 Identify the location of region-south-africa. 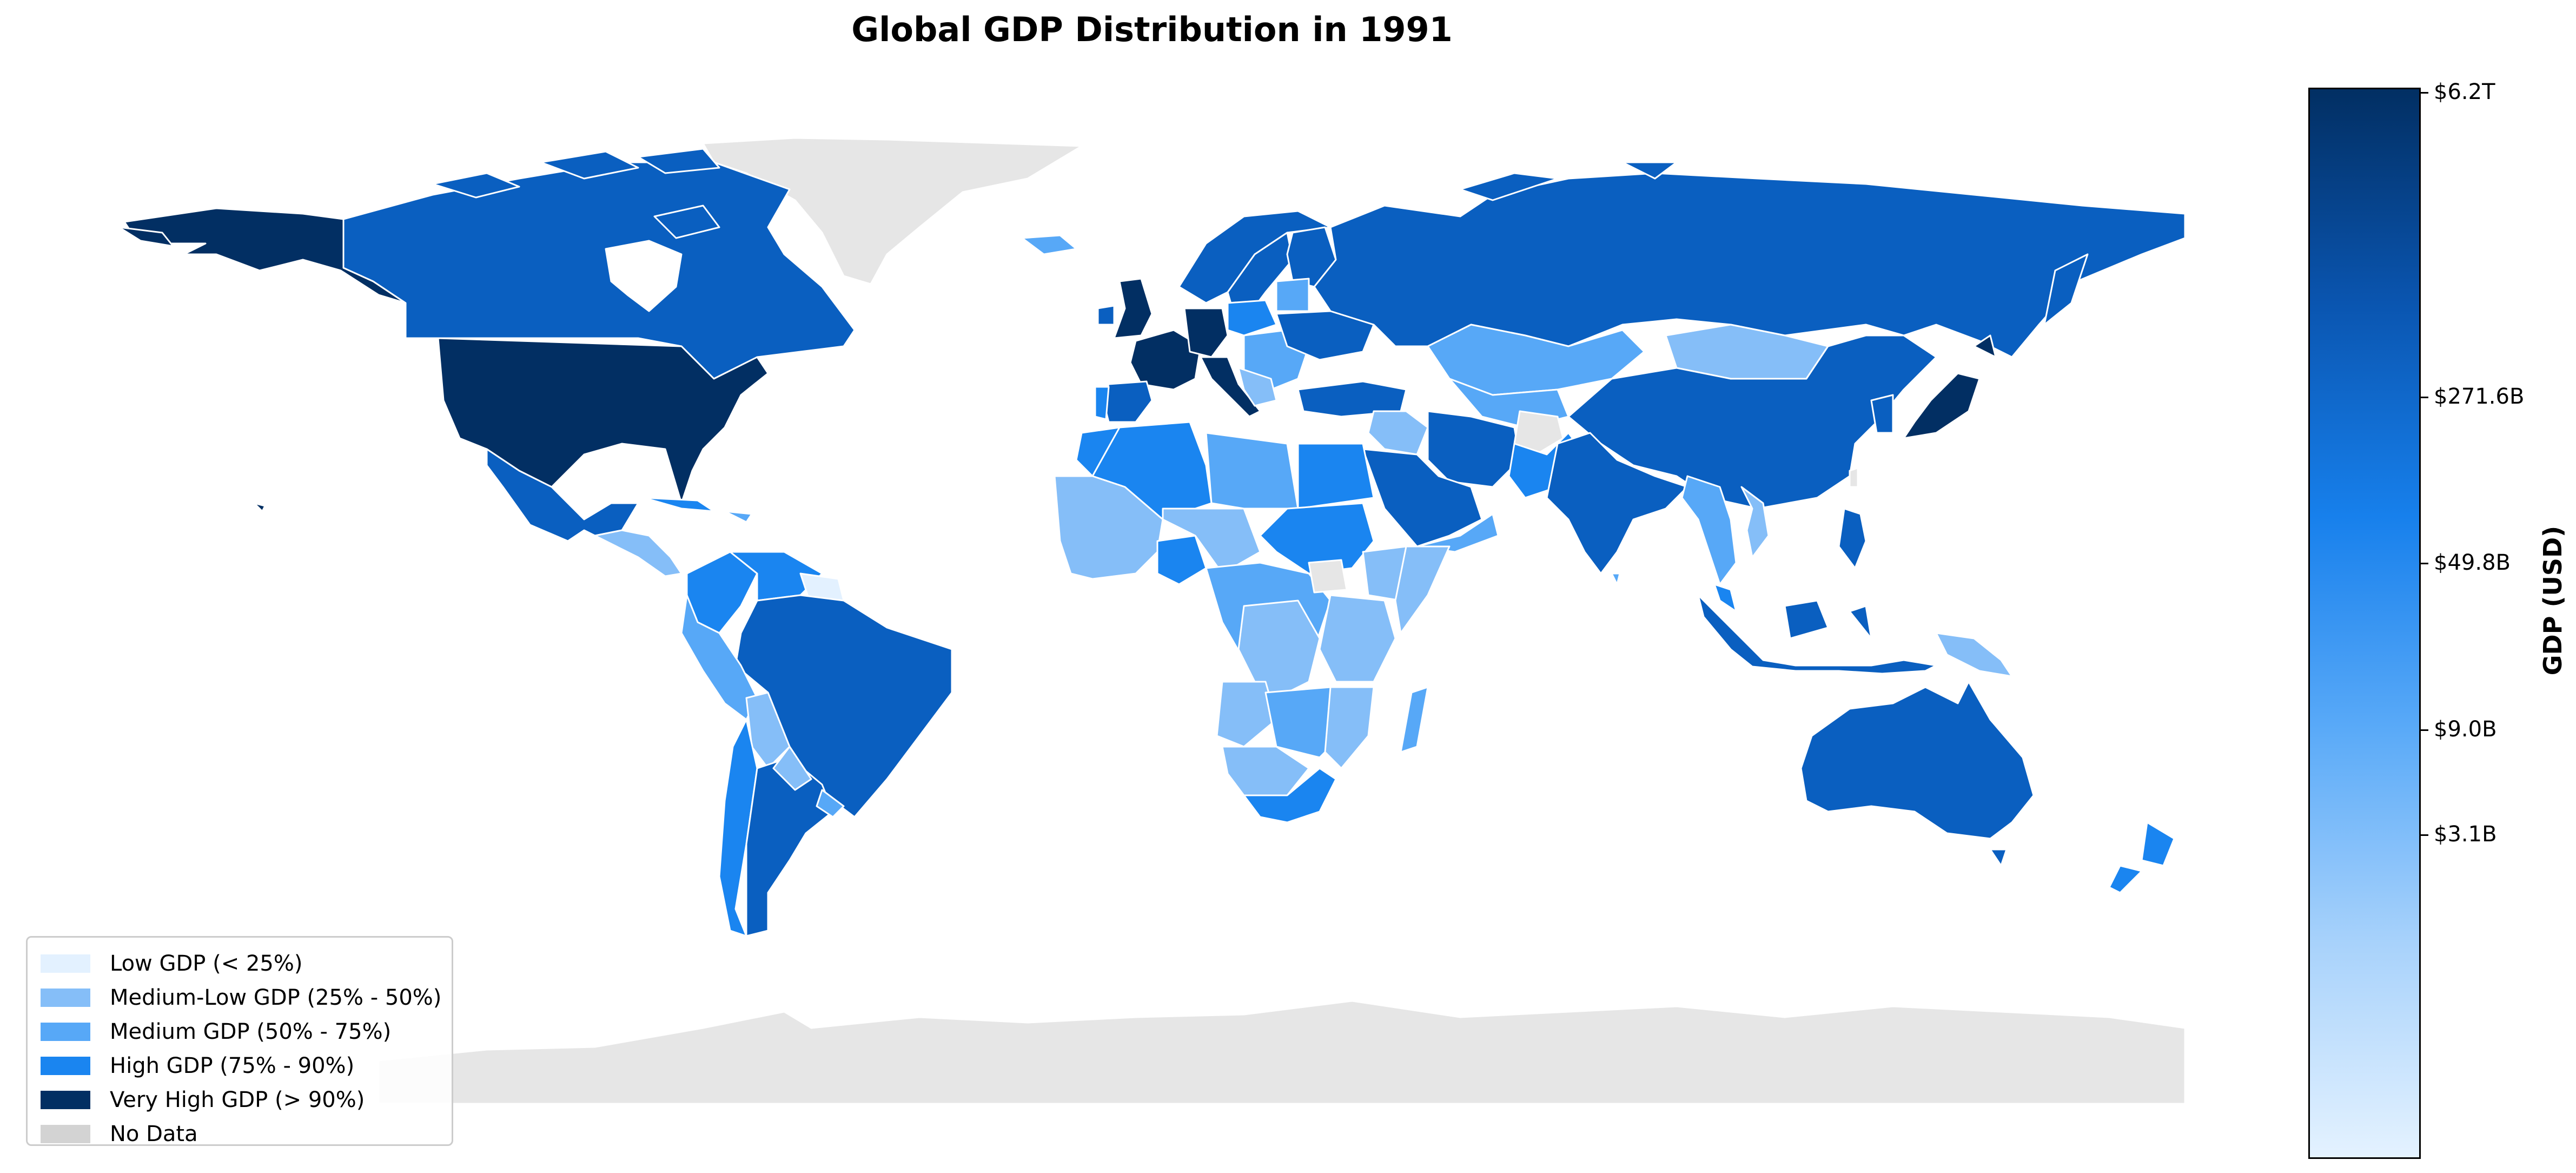
(1290, 795).